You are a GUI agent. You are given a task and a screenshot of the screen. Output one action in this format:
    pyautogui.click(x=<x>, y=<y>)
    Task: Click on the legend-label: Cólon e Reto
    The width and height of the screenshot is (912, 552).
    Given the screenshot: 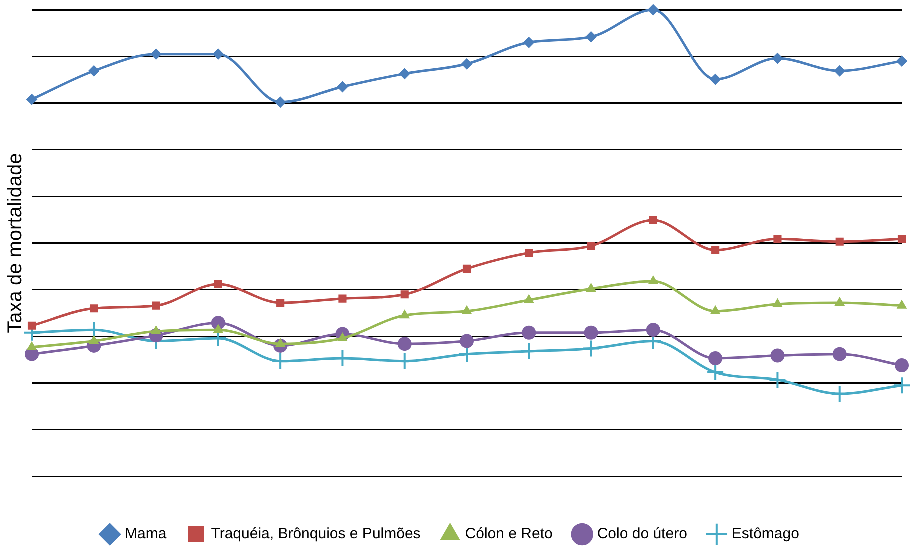 What is the action you would take?
    pyautogui.click(x=509, y=534)
    